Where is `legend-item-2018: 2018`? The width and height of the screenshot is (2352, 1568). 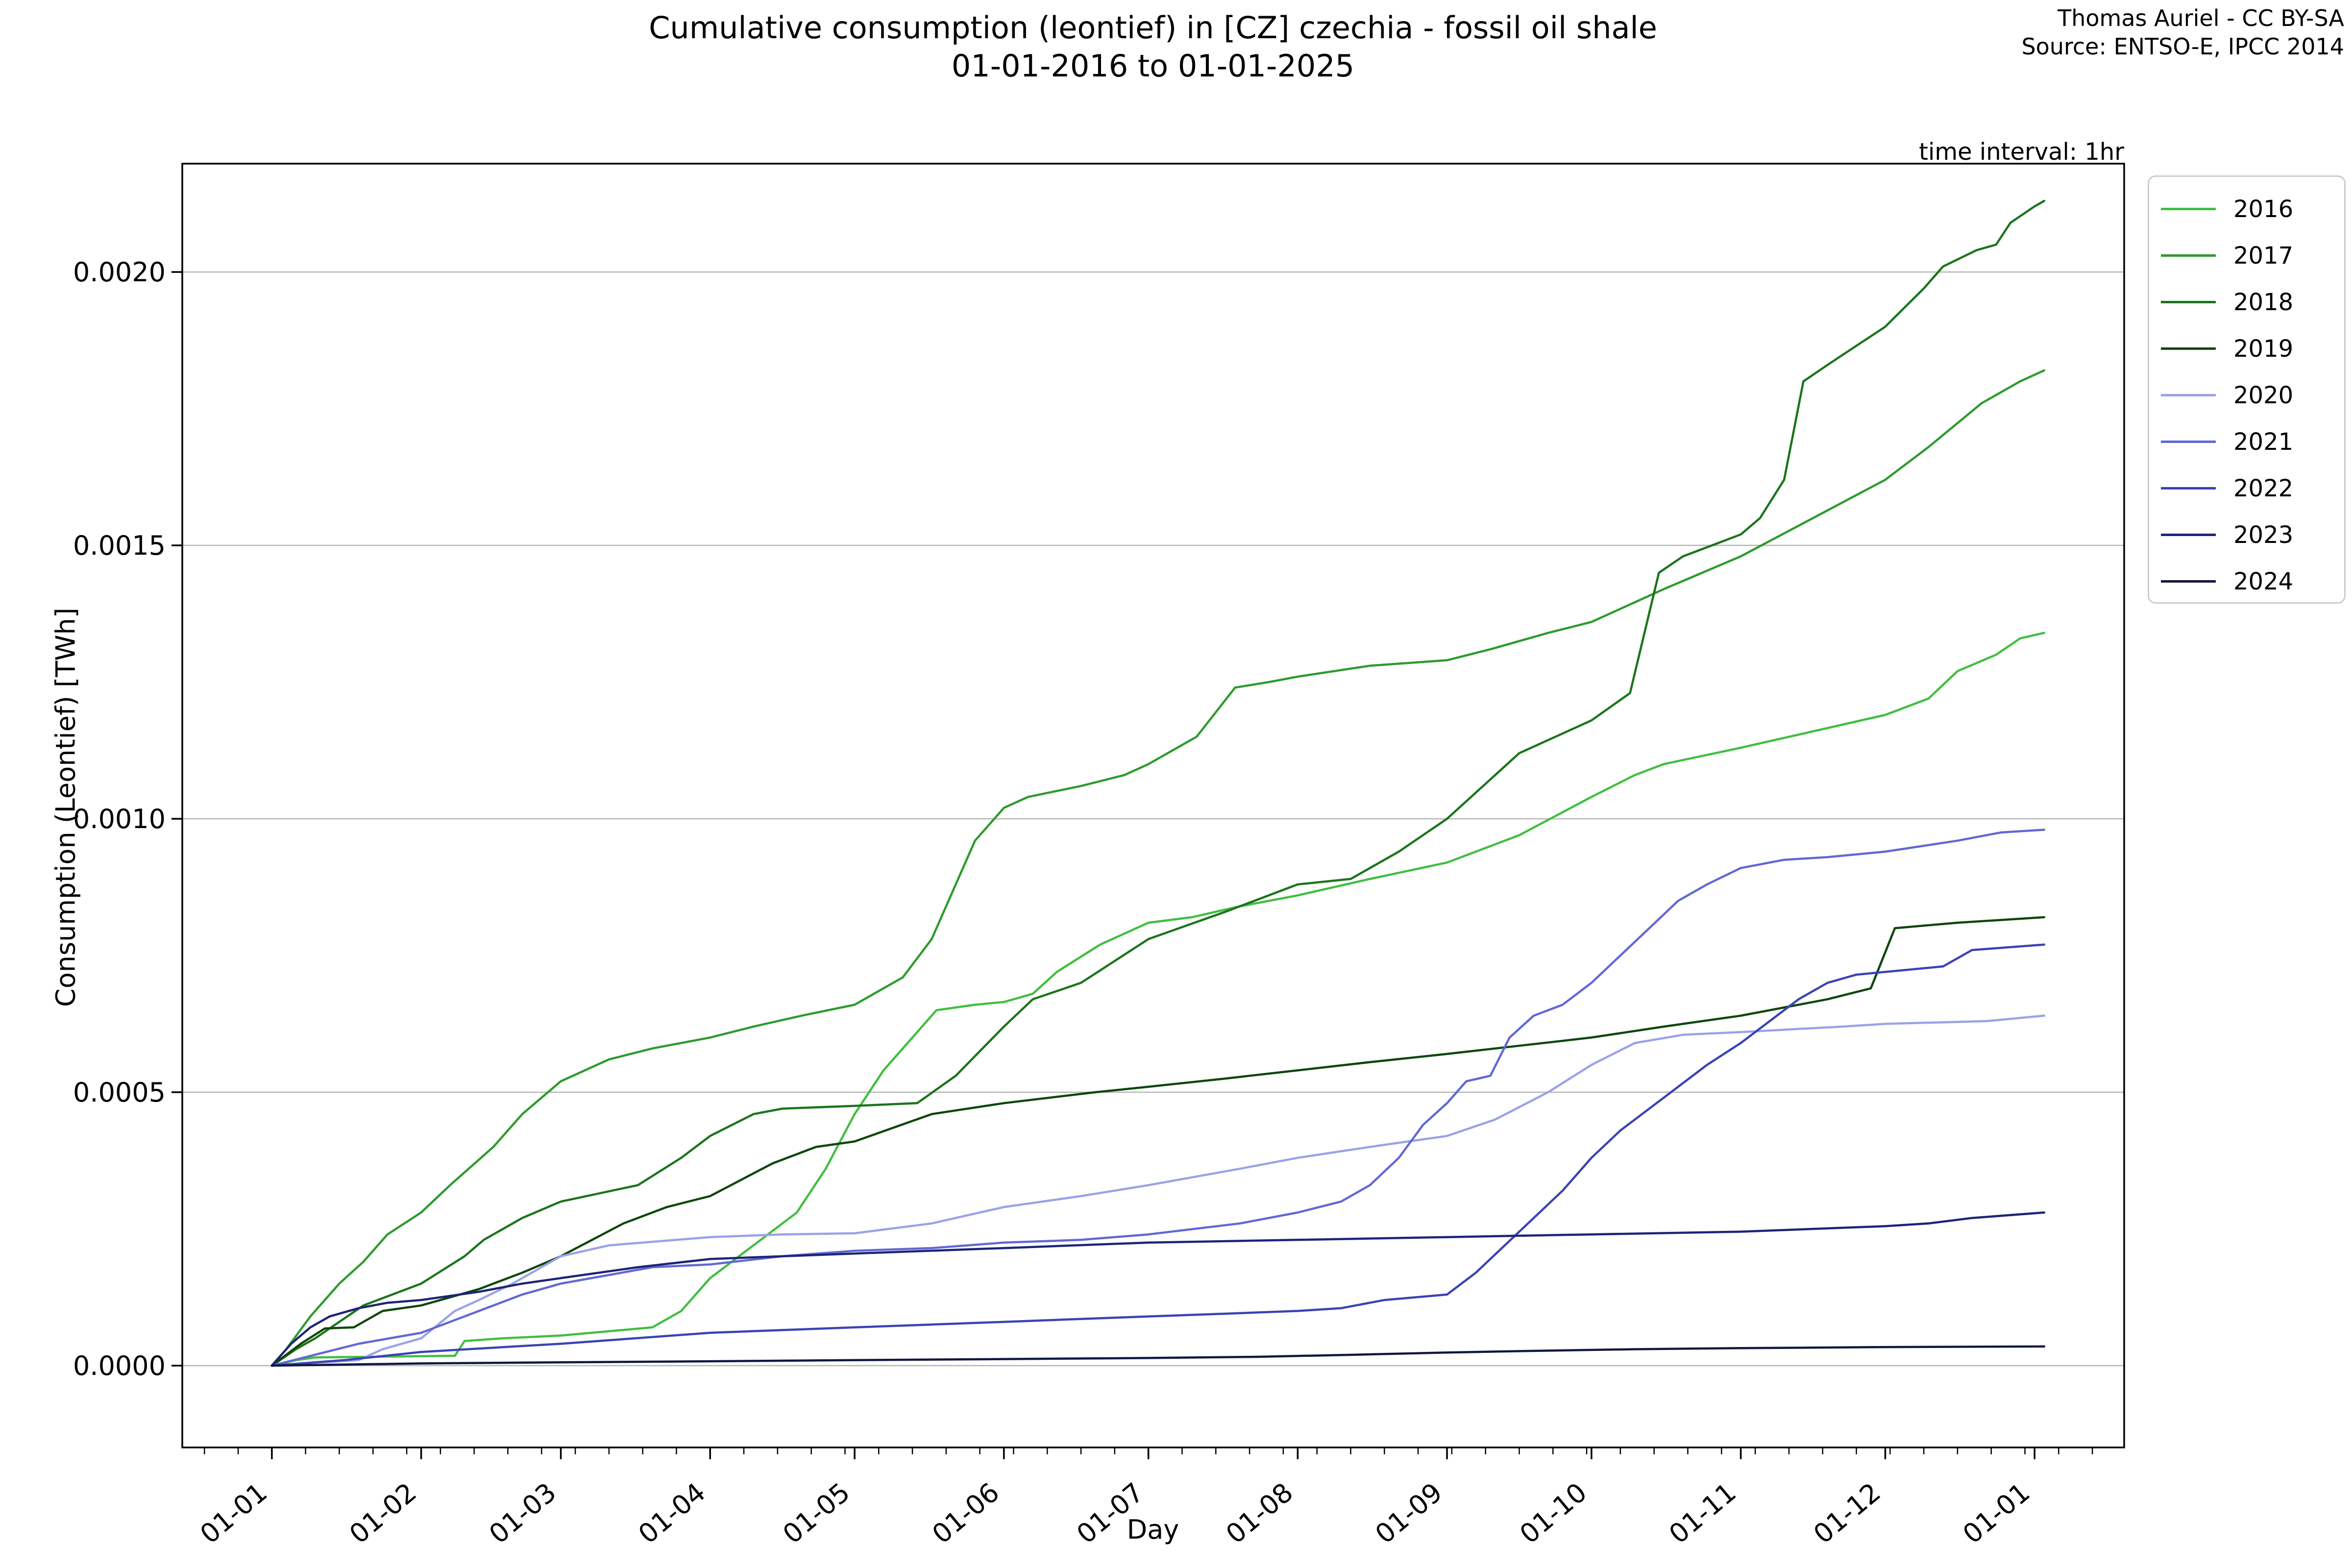
legend-item-2018: 2018 is located at coordinates (2246, 302).